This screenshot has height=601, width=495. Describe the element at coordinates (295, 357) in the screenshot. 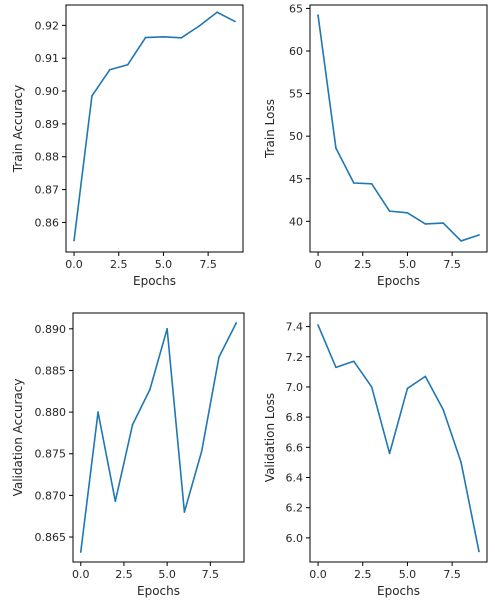

I see `y-tick-label: 7.2` at that location.